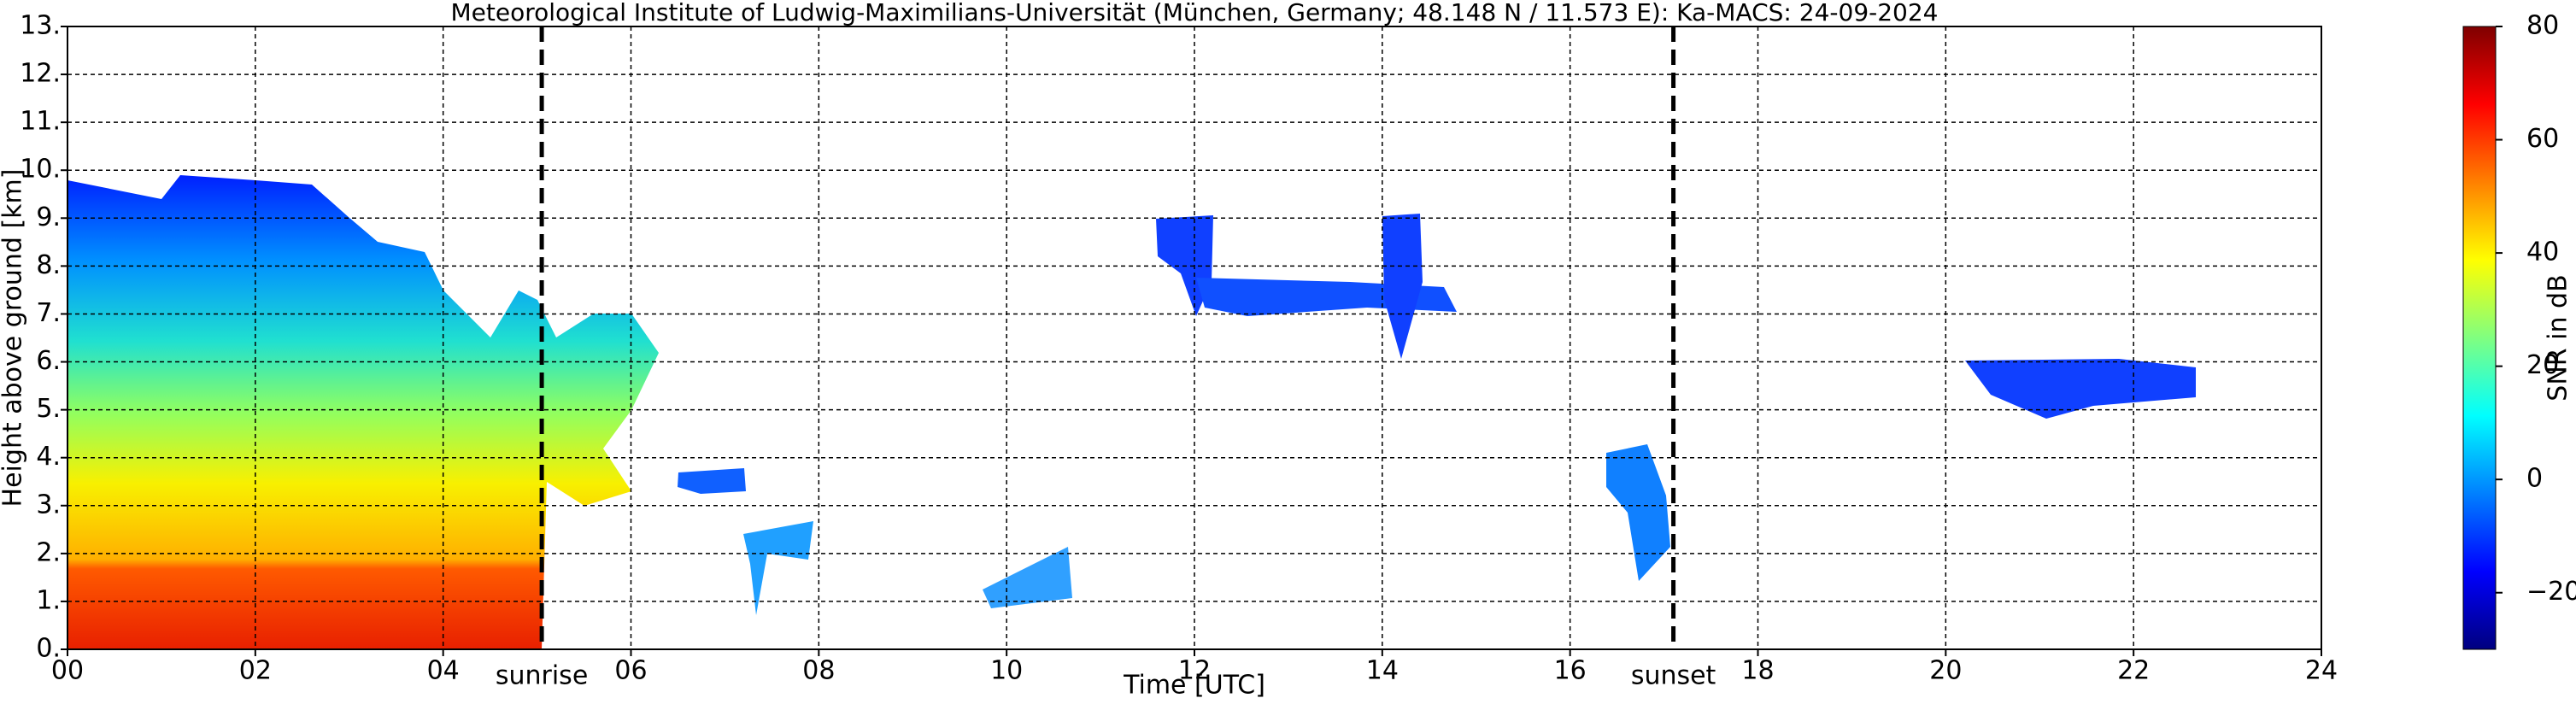 This screenshot has height=704, width=2576. I want to click on colorbar-tick-label: 20, so click(2542, 365).